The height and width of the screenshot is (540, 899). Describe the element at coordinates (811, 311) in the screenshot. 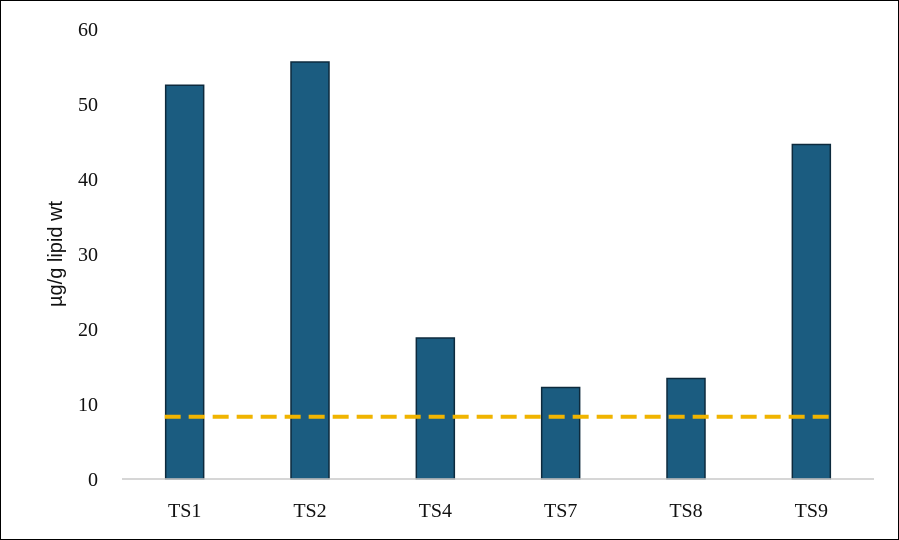

I see `bar-ts9` at that location.